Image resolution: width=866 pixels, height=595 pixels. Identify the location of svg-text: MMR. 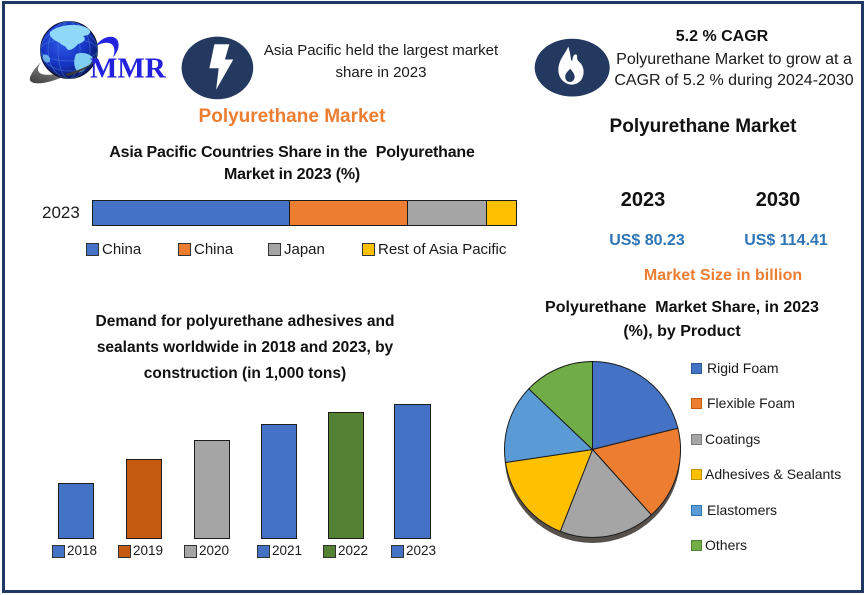
(128, 69).